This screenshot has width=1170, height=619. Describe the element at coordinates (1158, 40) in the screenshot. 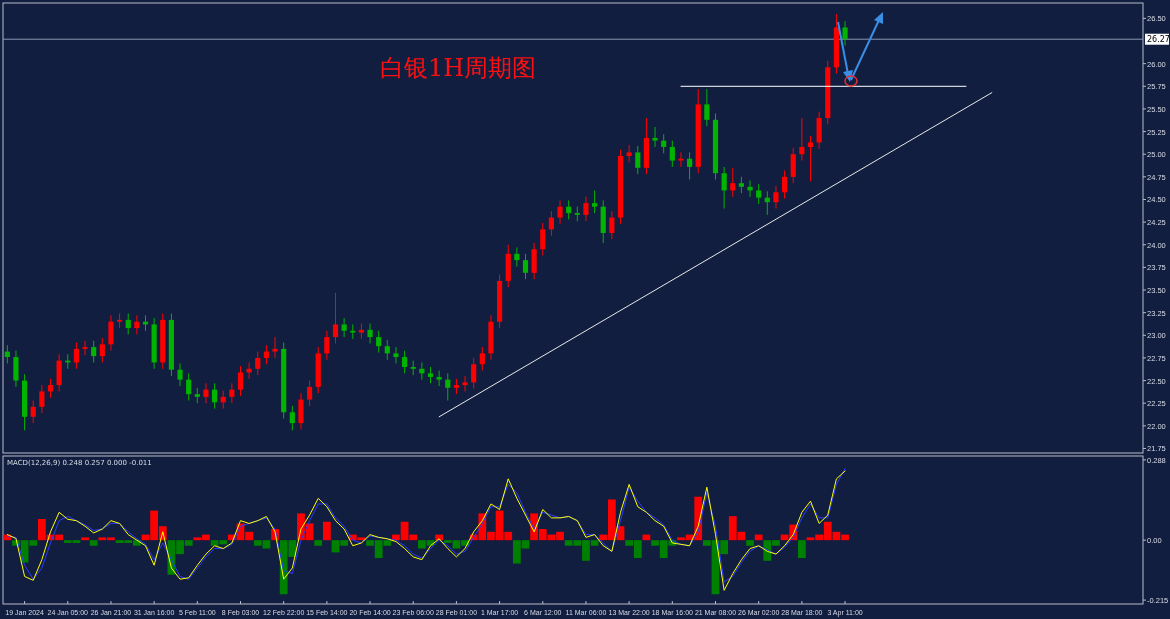

I see `ref-line-label: 26.27` at that location.